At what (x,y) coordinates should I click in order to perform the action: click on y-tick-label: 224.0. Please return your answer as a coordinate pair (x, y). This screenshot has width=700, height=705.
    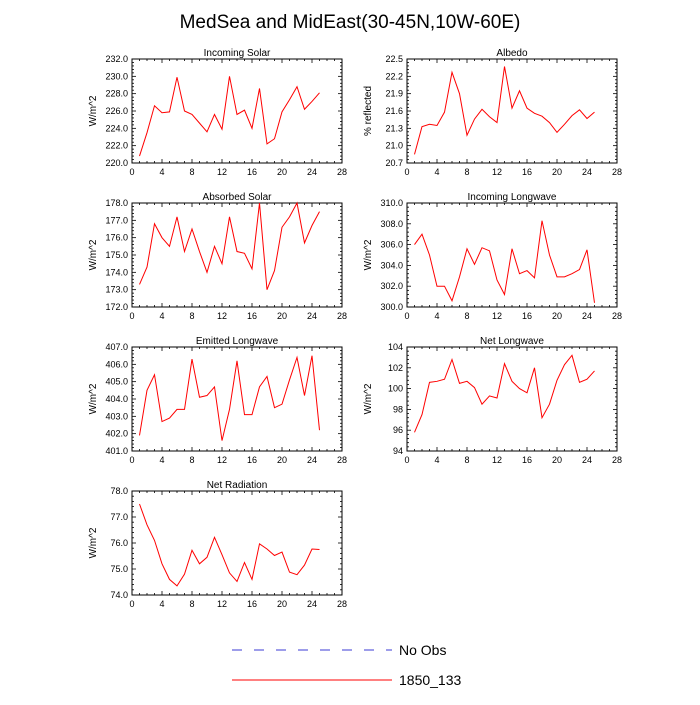
    Looking at the image, I should click on (116, 128).